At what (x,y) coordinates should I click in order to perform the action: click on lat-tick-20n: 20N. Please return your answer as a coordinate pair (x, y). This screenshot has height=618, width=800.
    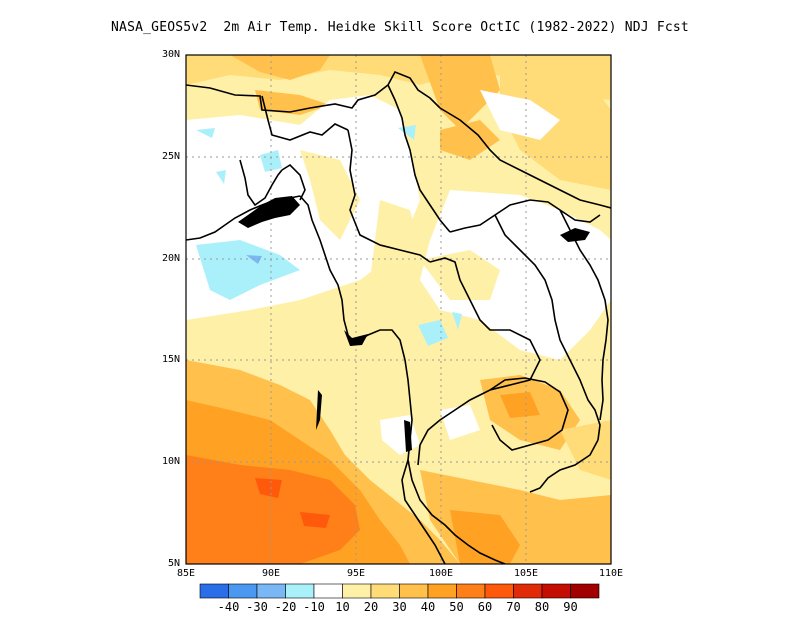
    Looking at the image, I should click on (170, 258).